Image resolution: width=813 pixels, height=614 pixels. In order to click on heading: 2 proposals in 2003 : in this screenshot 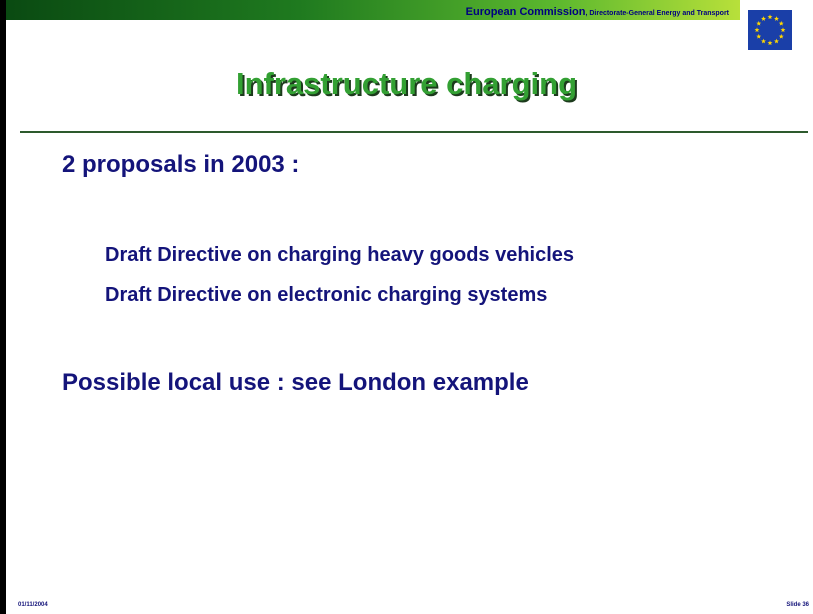, I will do `click(181, 164)`.